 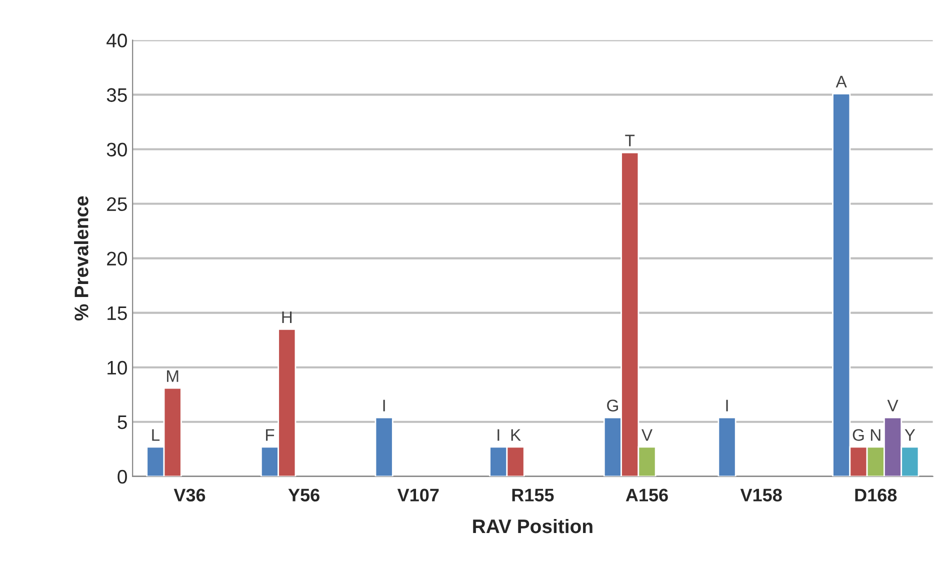 I want to click on x-tick-label: R155, so click(x=533, y=495).